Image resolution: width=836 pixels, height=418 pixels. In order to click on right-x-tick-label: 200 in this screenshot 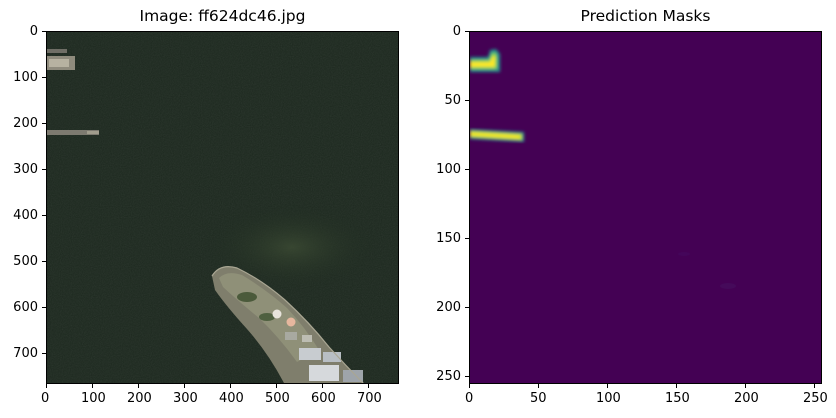, I will do `click(746, 398)`.